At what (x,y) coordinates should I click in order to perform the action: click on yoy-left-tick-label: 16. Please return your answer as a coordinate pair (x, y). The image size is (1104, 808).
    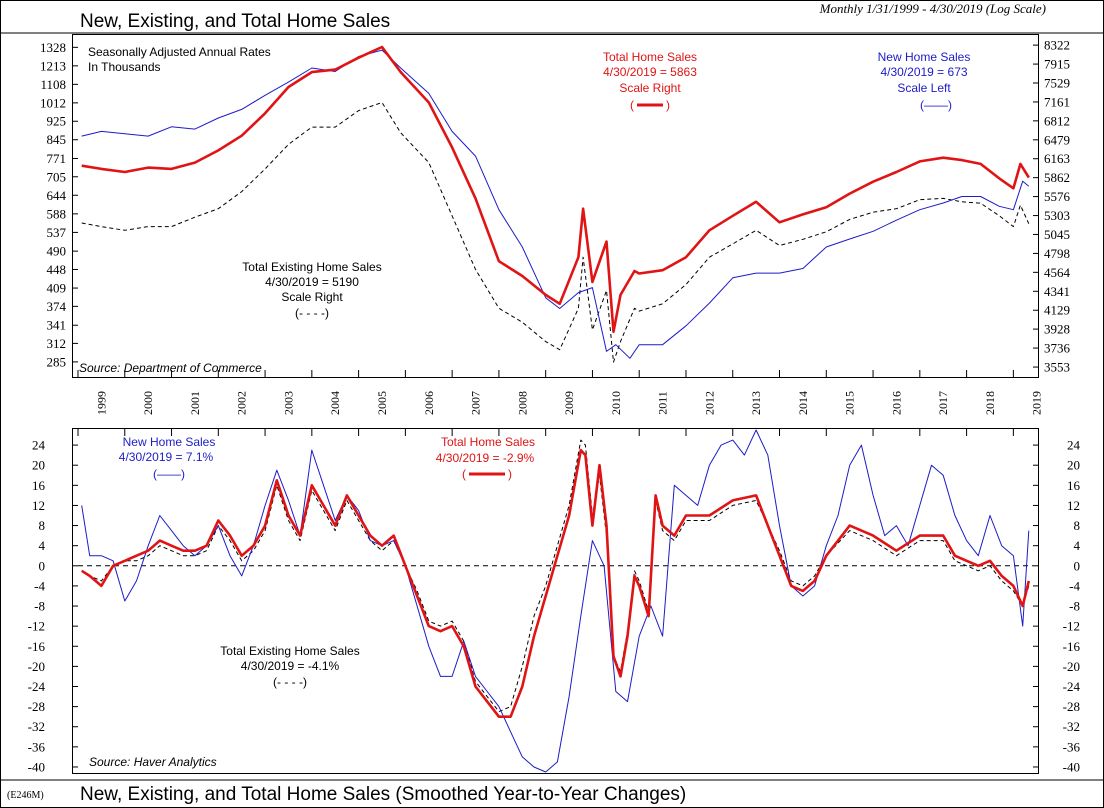
    Looking at the image, I should click on (39, 485).